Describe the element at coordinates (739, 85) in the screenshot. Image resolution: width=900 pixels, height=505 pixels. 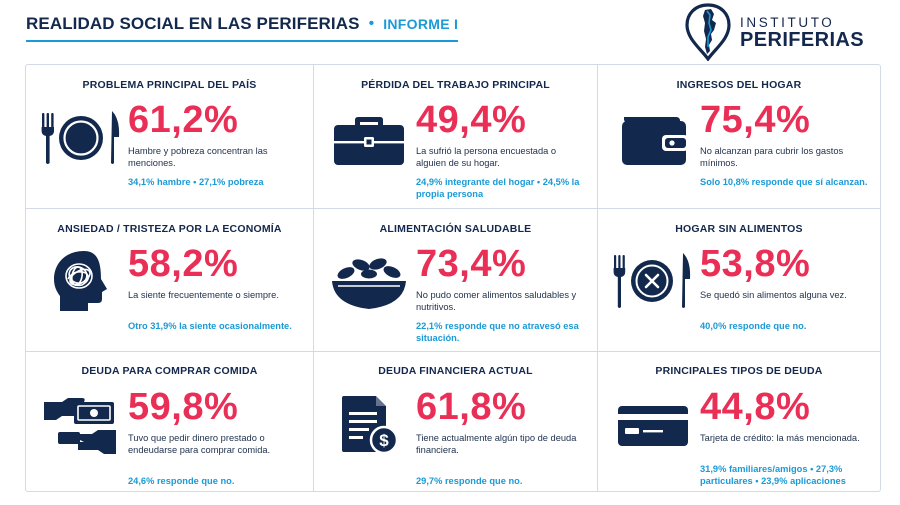
I see `card-title: INGRESOS DEL HOGAR` at that location.